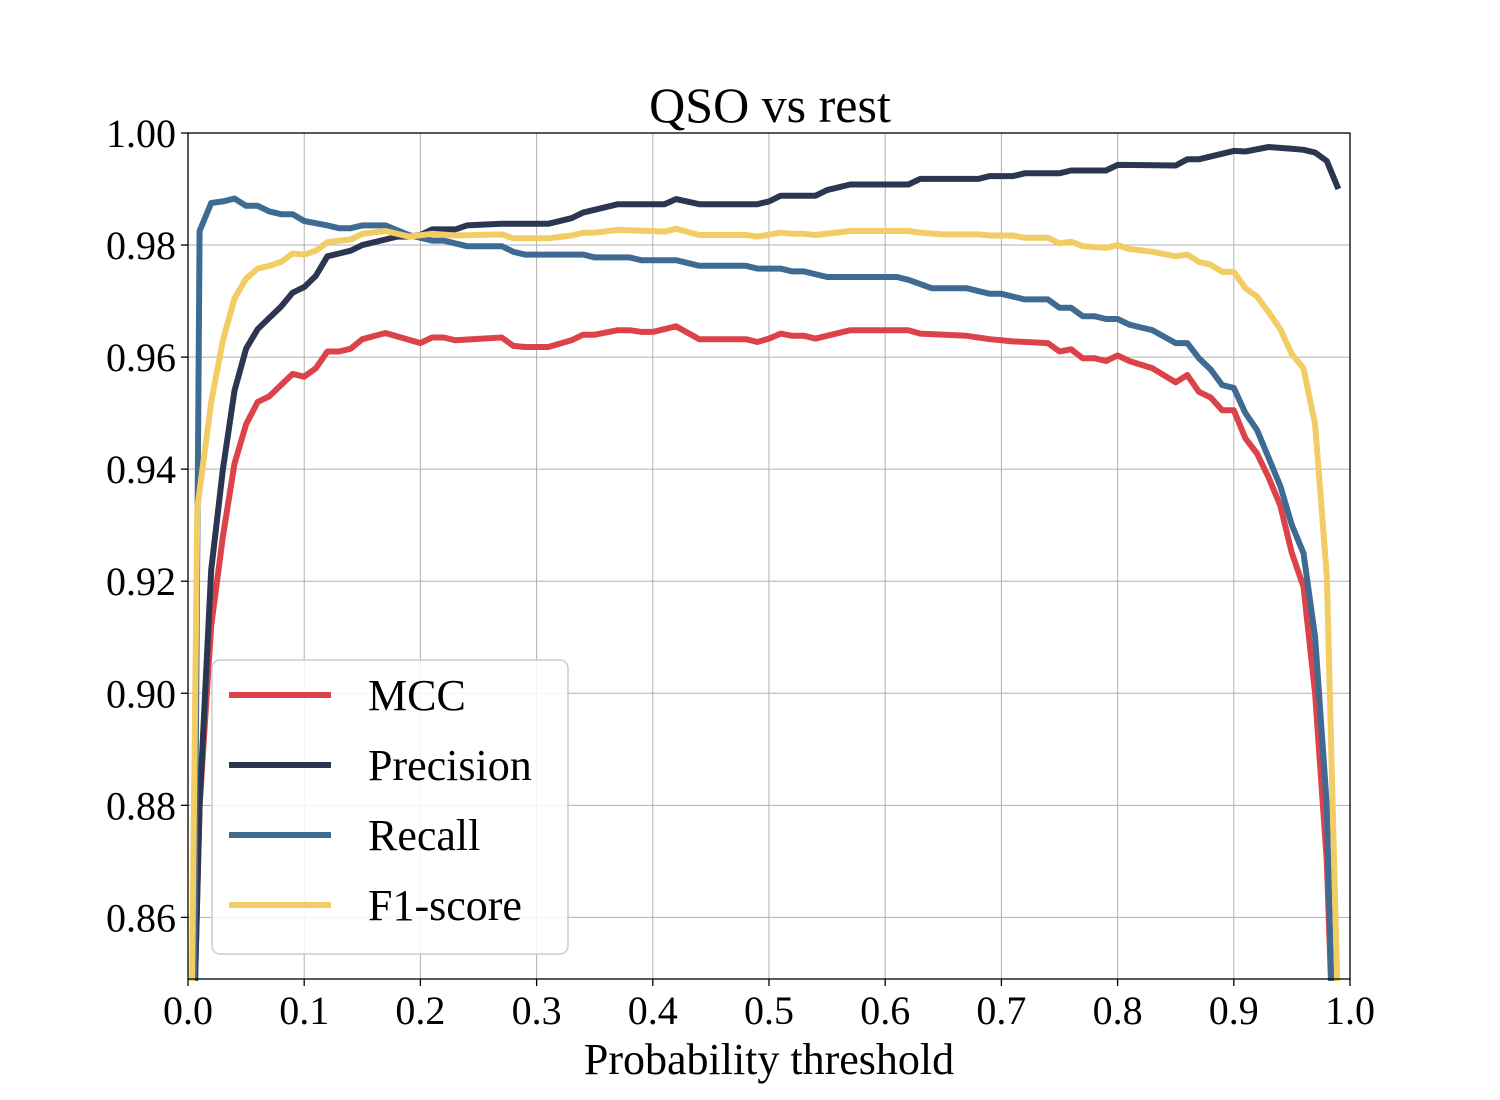  Describe the element at coordinates (141, 525) in the screenshot. I see `y-tick-labels: 0.86 0.88 0.90 0.92 0.94 0.96 0.98 1.00` at that location.